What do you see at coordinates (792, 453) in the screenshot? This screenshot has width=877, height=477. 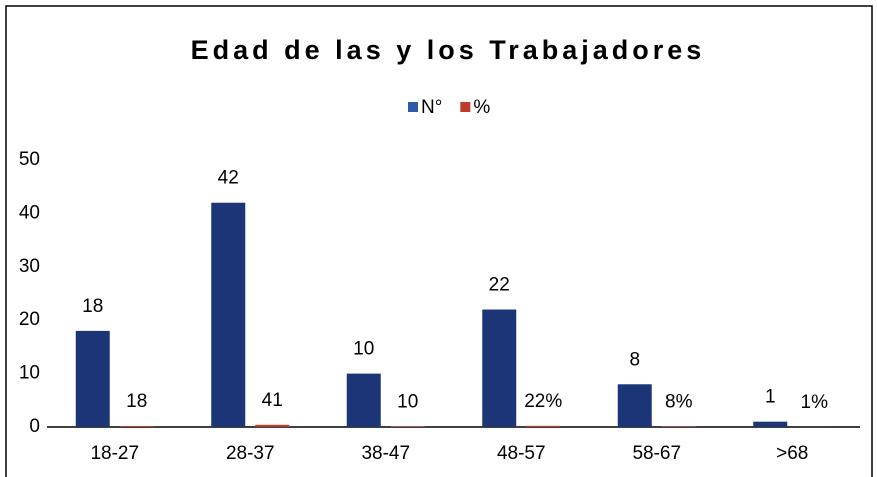 I see `x-tick-label: >68` at bounding box center [792, 453].